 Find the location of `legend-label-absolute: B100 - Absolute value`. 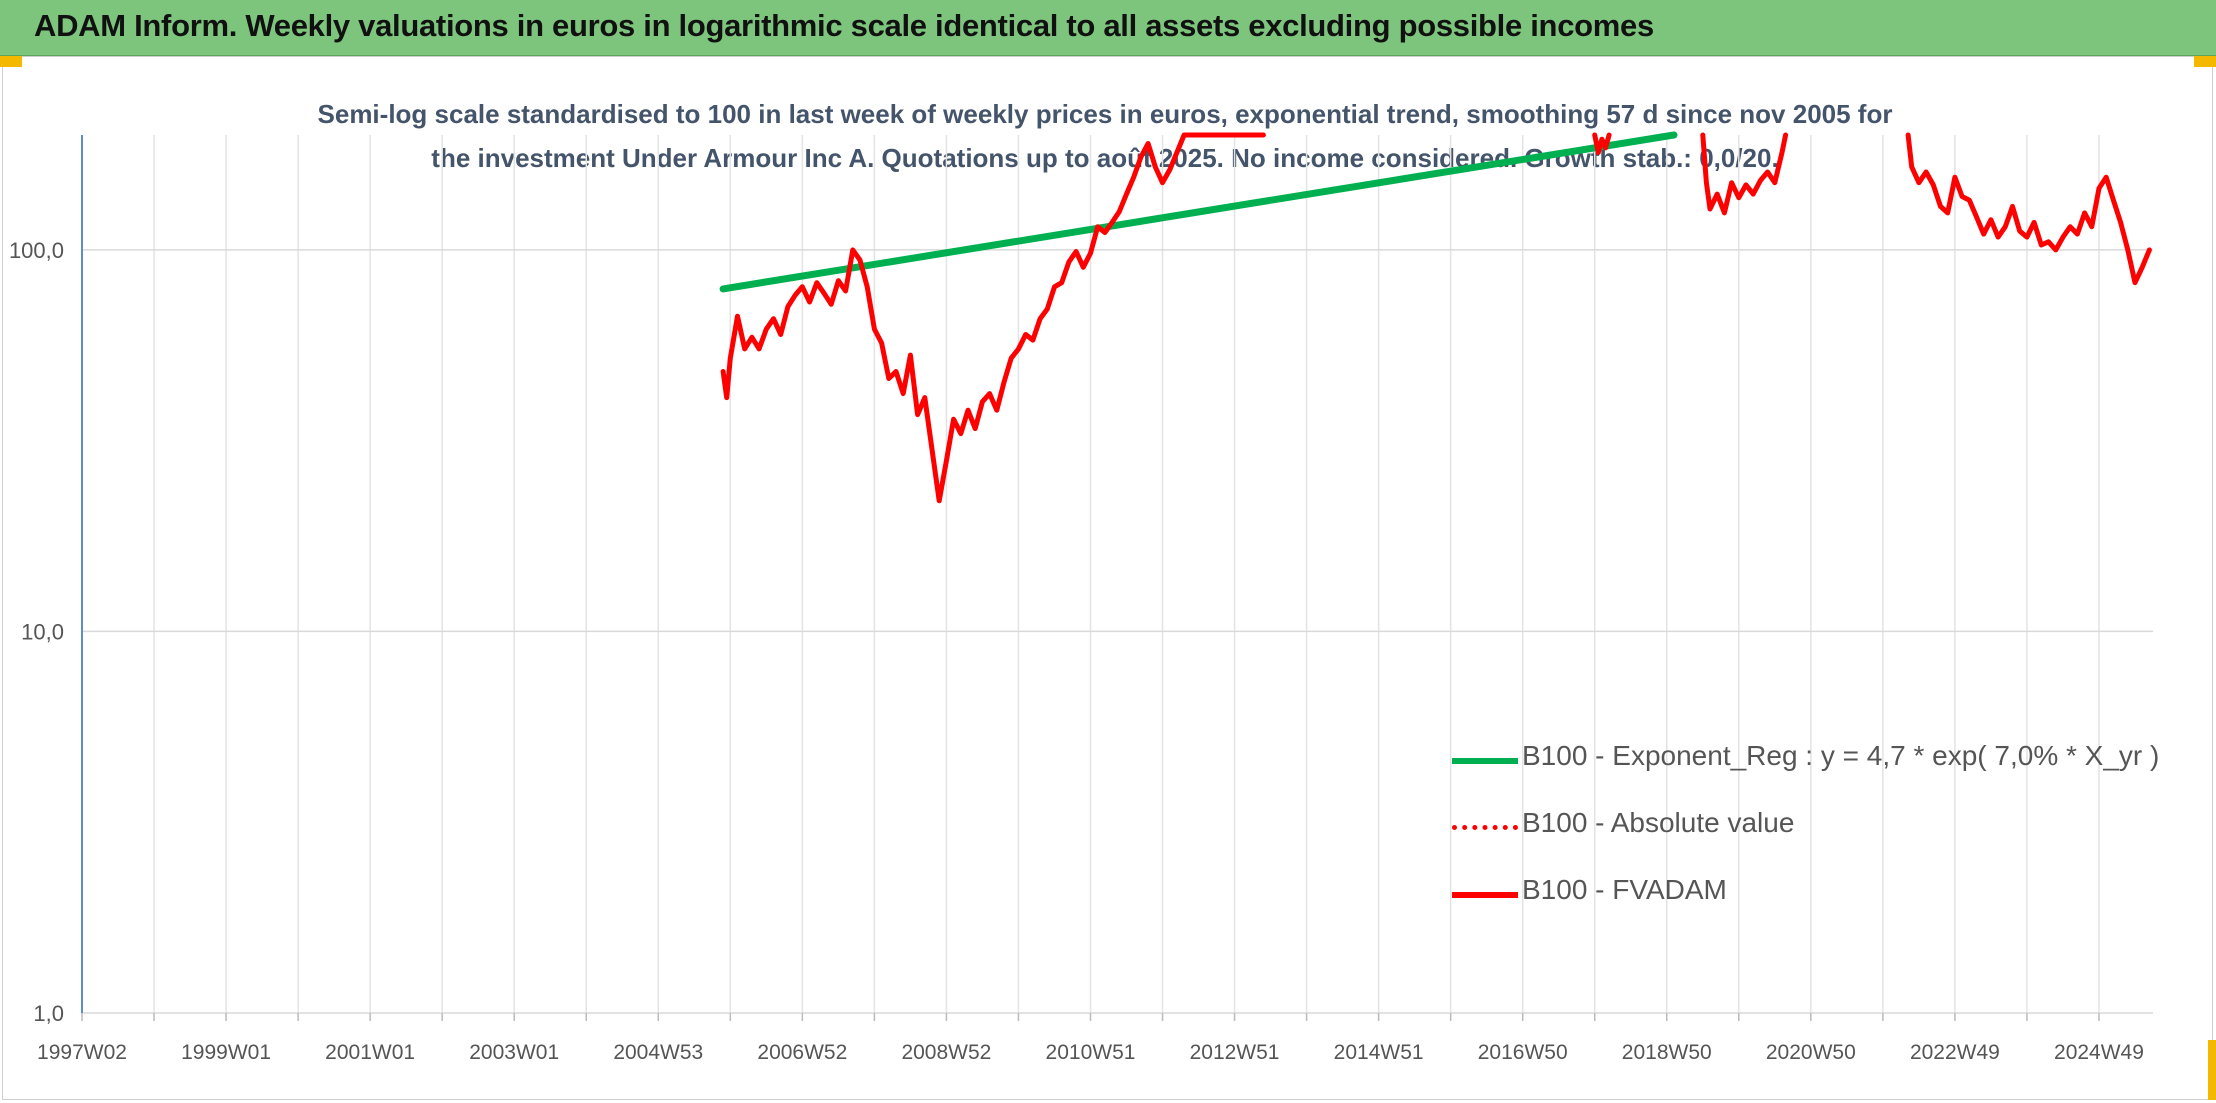

legend-label-absolute: B100 - Absolute value is located at coordinates (1658, 822).